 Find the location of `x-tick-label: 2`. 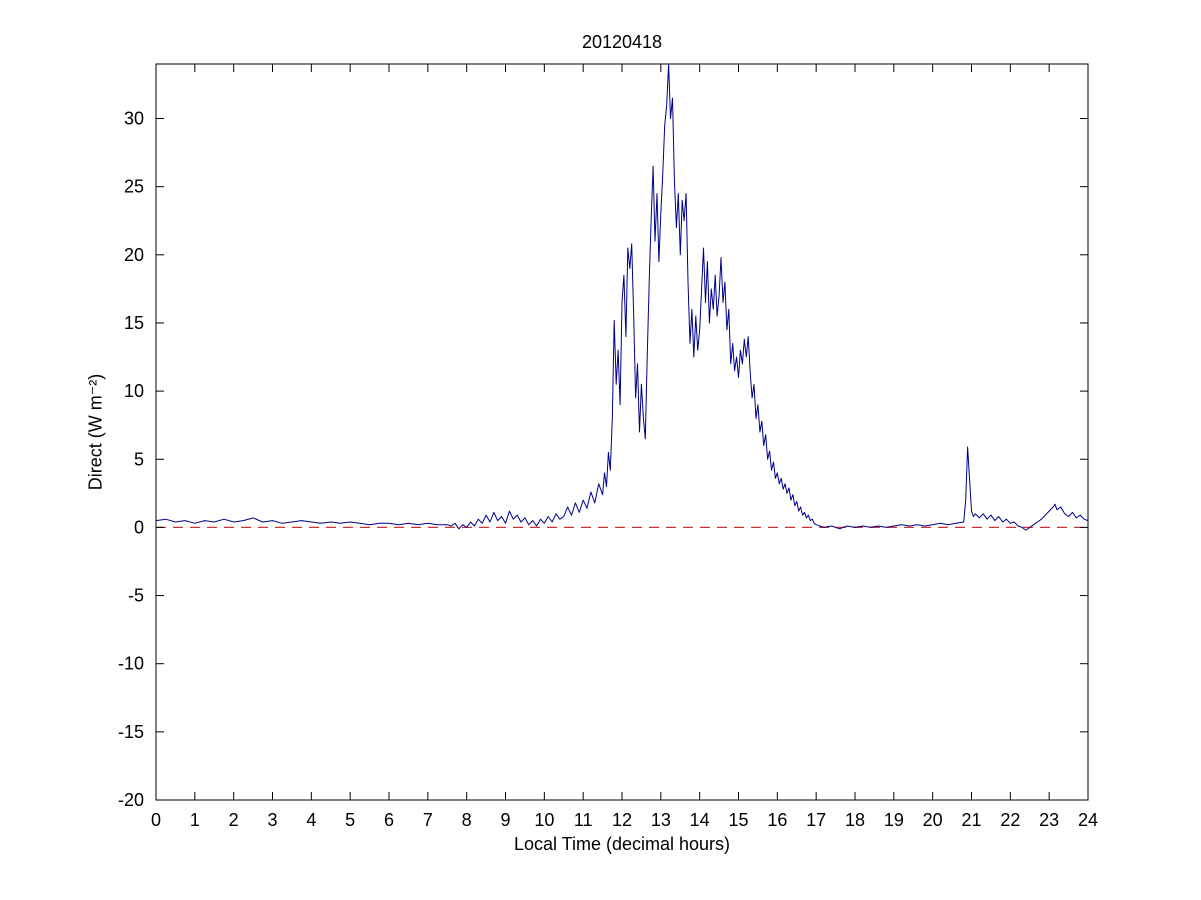

x-tick-label: 2 is located at coordinates (234, 820).